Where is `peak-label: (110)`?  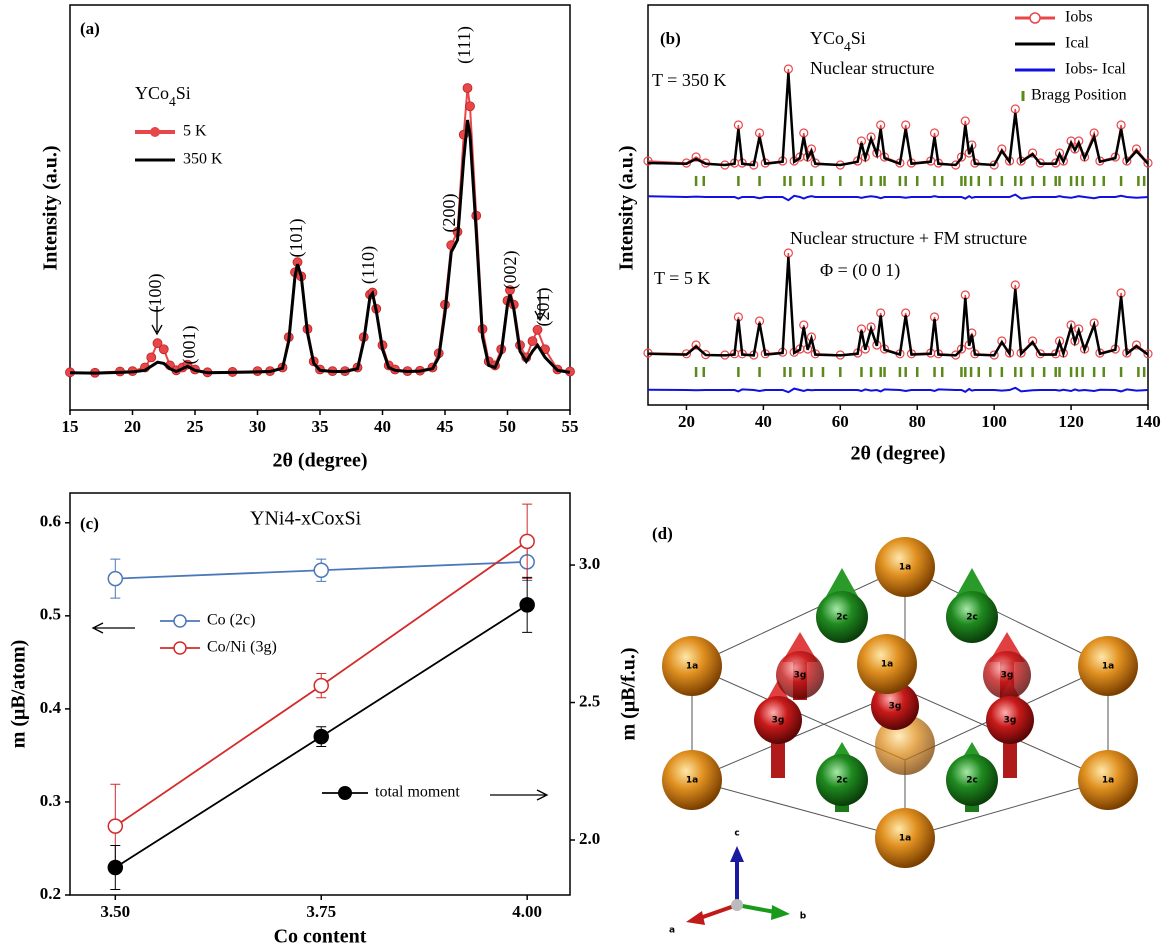 peak-label: (110) is located at coordinates (368, 265).